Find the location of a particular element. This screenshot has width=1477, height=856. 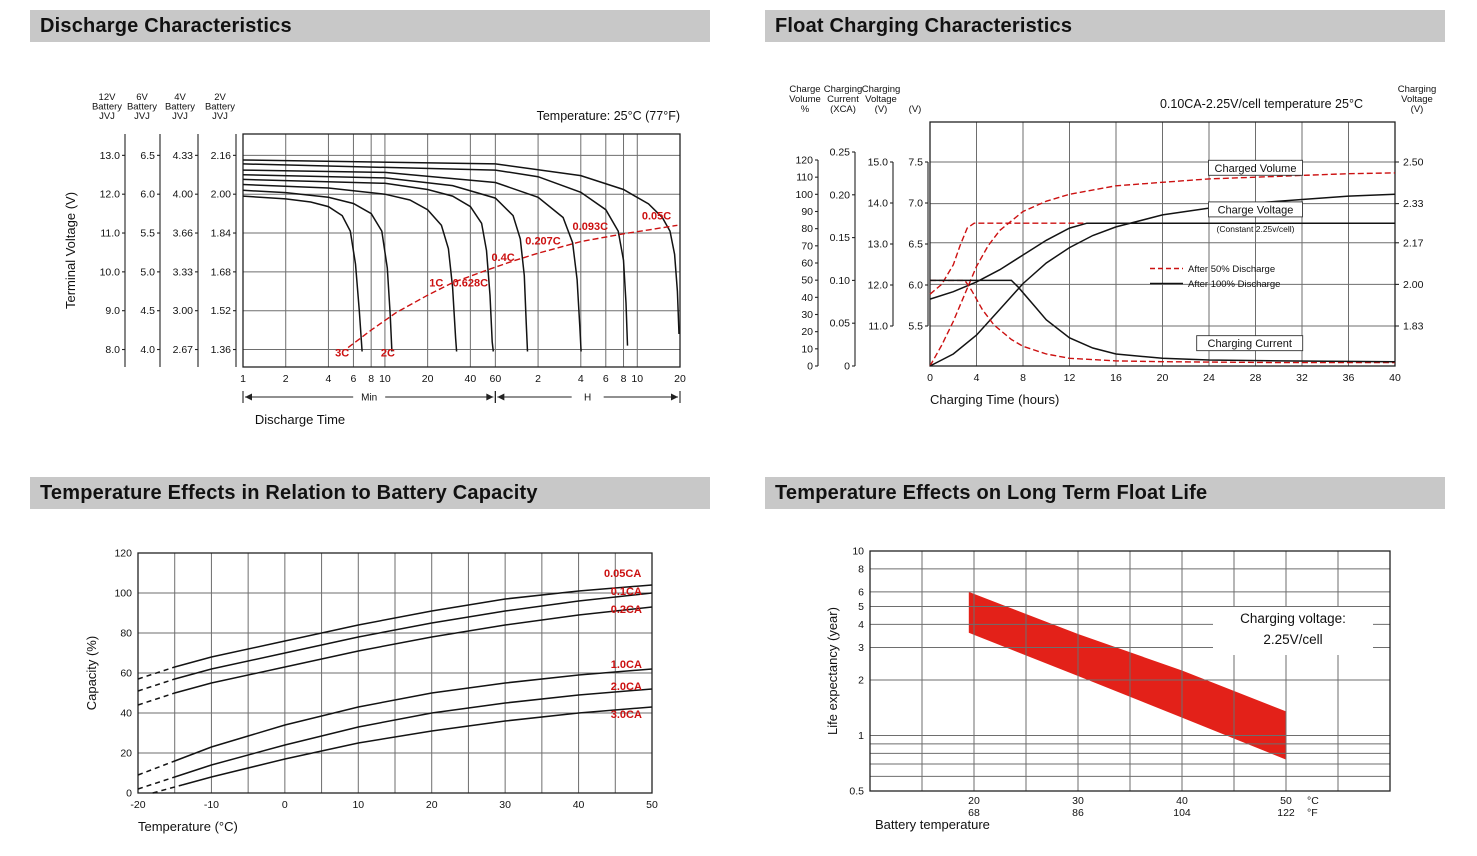

svg-text: 1 is located at coordinates (243, 379).